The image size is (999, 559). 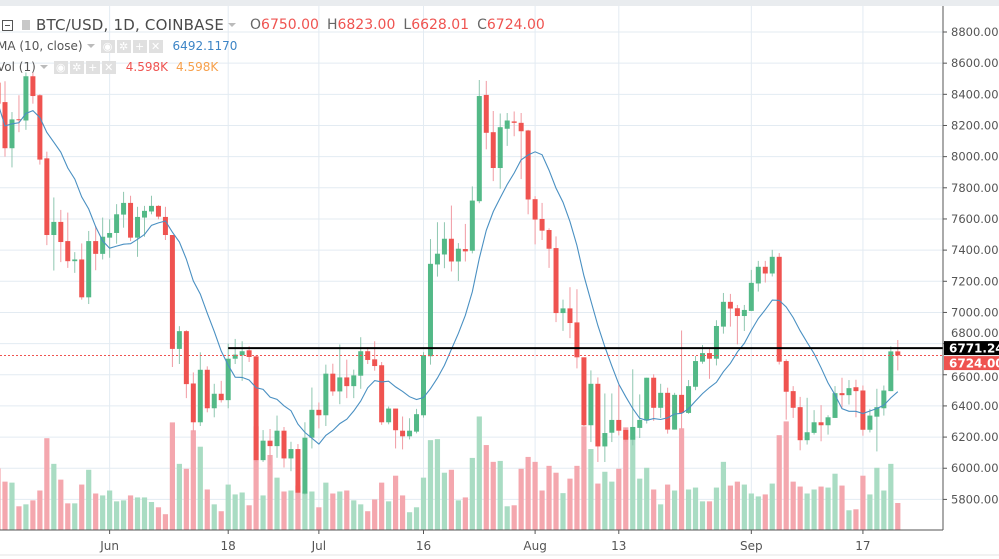 I want to click on collapse-legend-icon, so click(x=7, y=25).